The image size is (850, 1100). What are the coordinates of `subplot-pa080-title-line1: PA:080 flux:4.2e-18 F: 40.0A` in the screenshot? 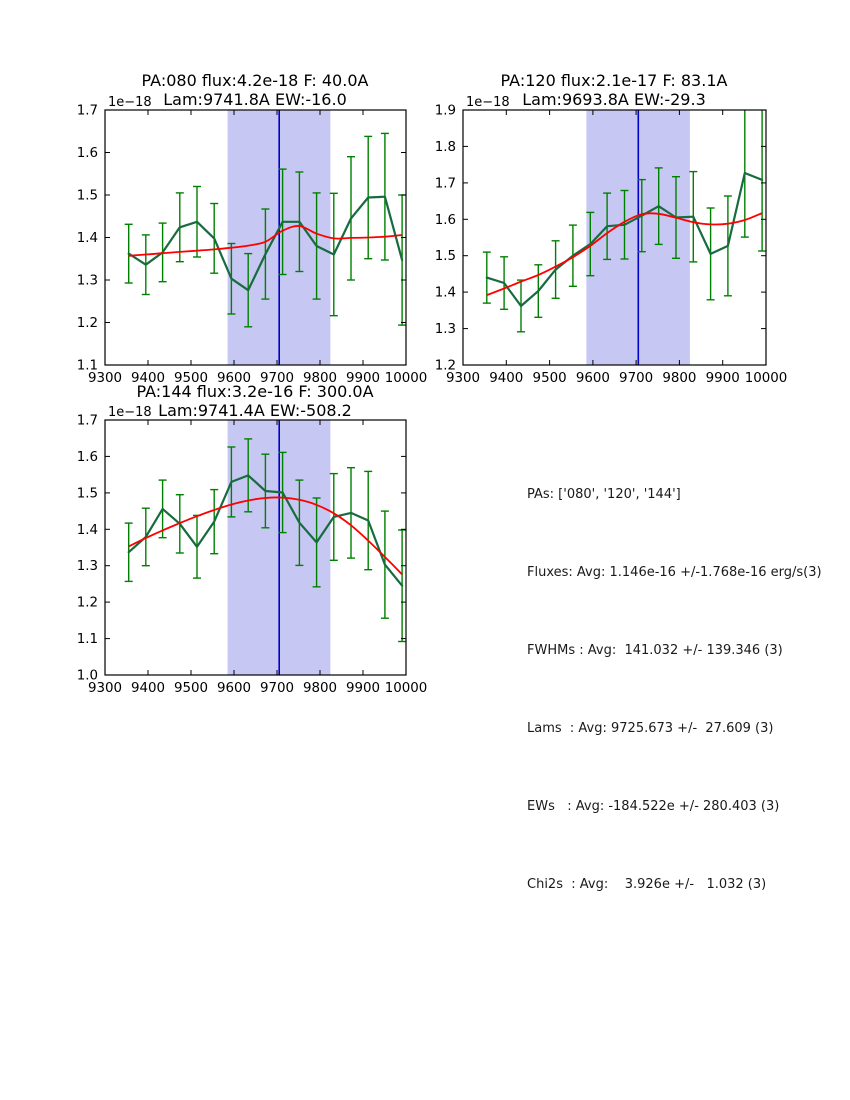 It's located at (255, 80).